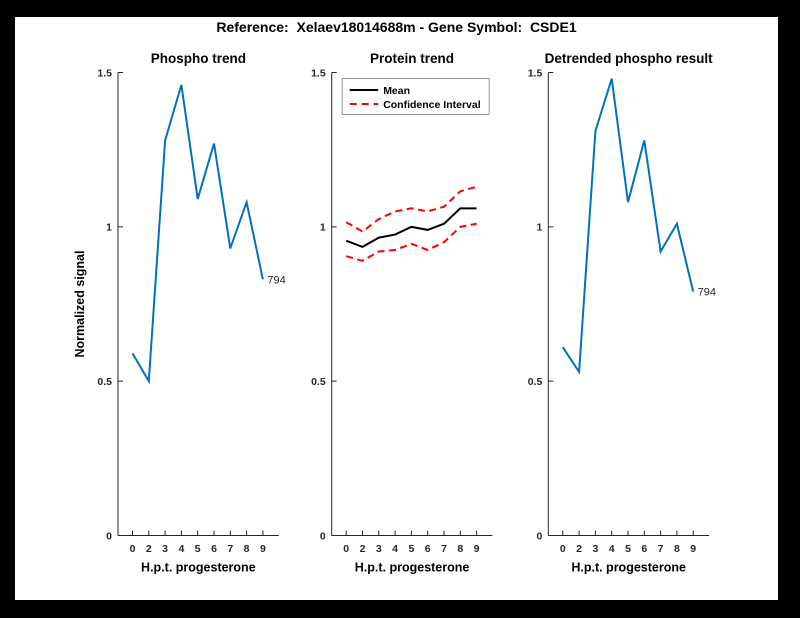  What do you see at coordinates (396, 91) in the screenshot?
I see `legend-label: Mean` at bounding box center [396, 91].